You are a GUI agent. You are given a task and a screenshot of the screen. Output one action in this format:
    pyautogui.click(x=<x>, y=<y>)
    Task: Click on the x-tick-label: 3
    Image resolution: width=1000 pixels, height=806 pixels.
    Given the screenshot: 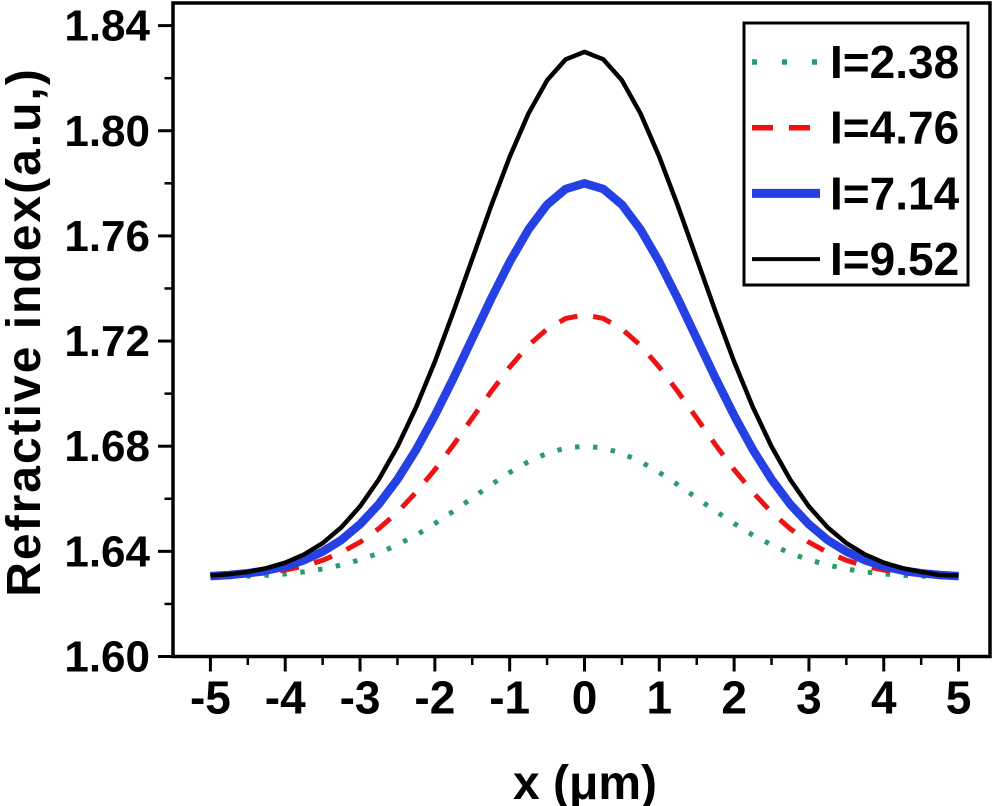 What is the action you would take?
    pyautogui.click(x=809, y=698)
    